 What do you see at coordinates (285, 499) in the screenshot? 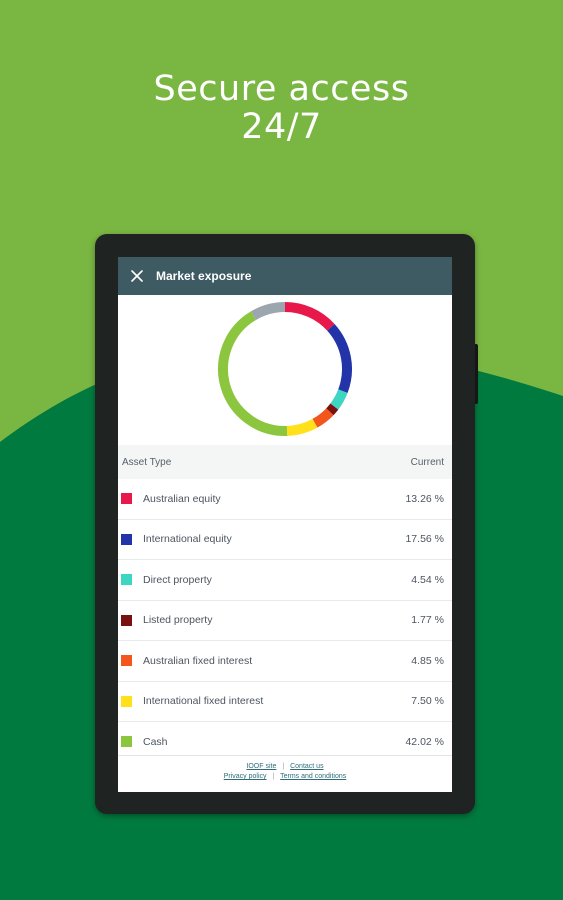
I see `table-row: Australian equity 13.26 %` at bounding box center [285, 499].